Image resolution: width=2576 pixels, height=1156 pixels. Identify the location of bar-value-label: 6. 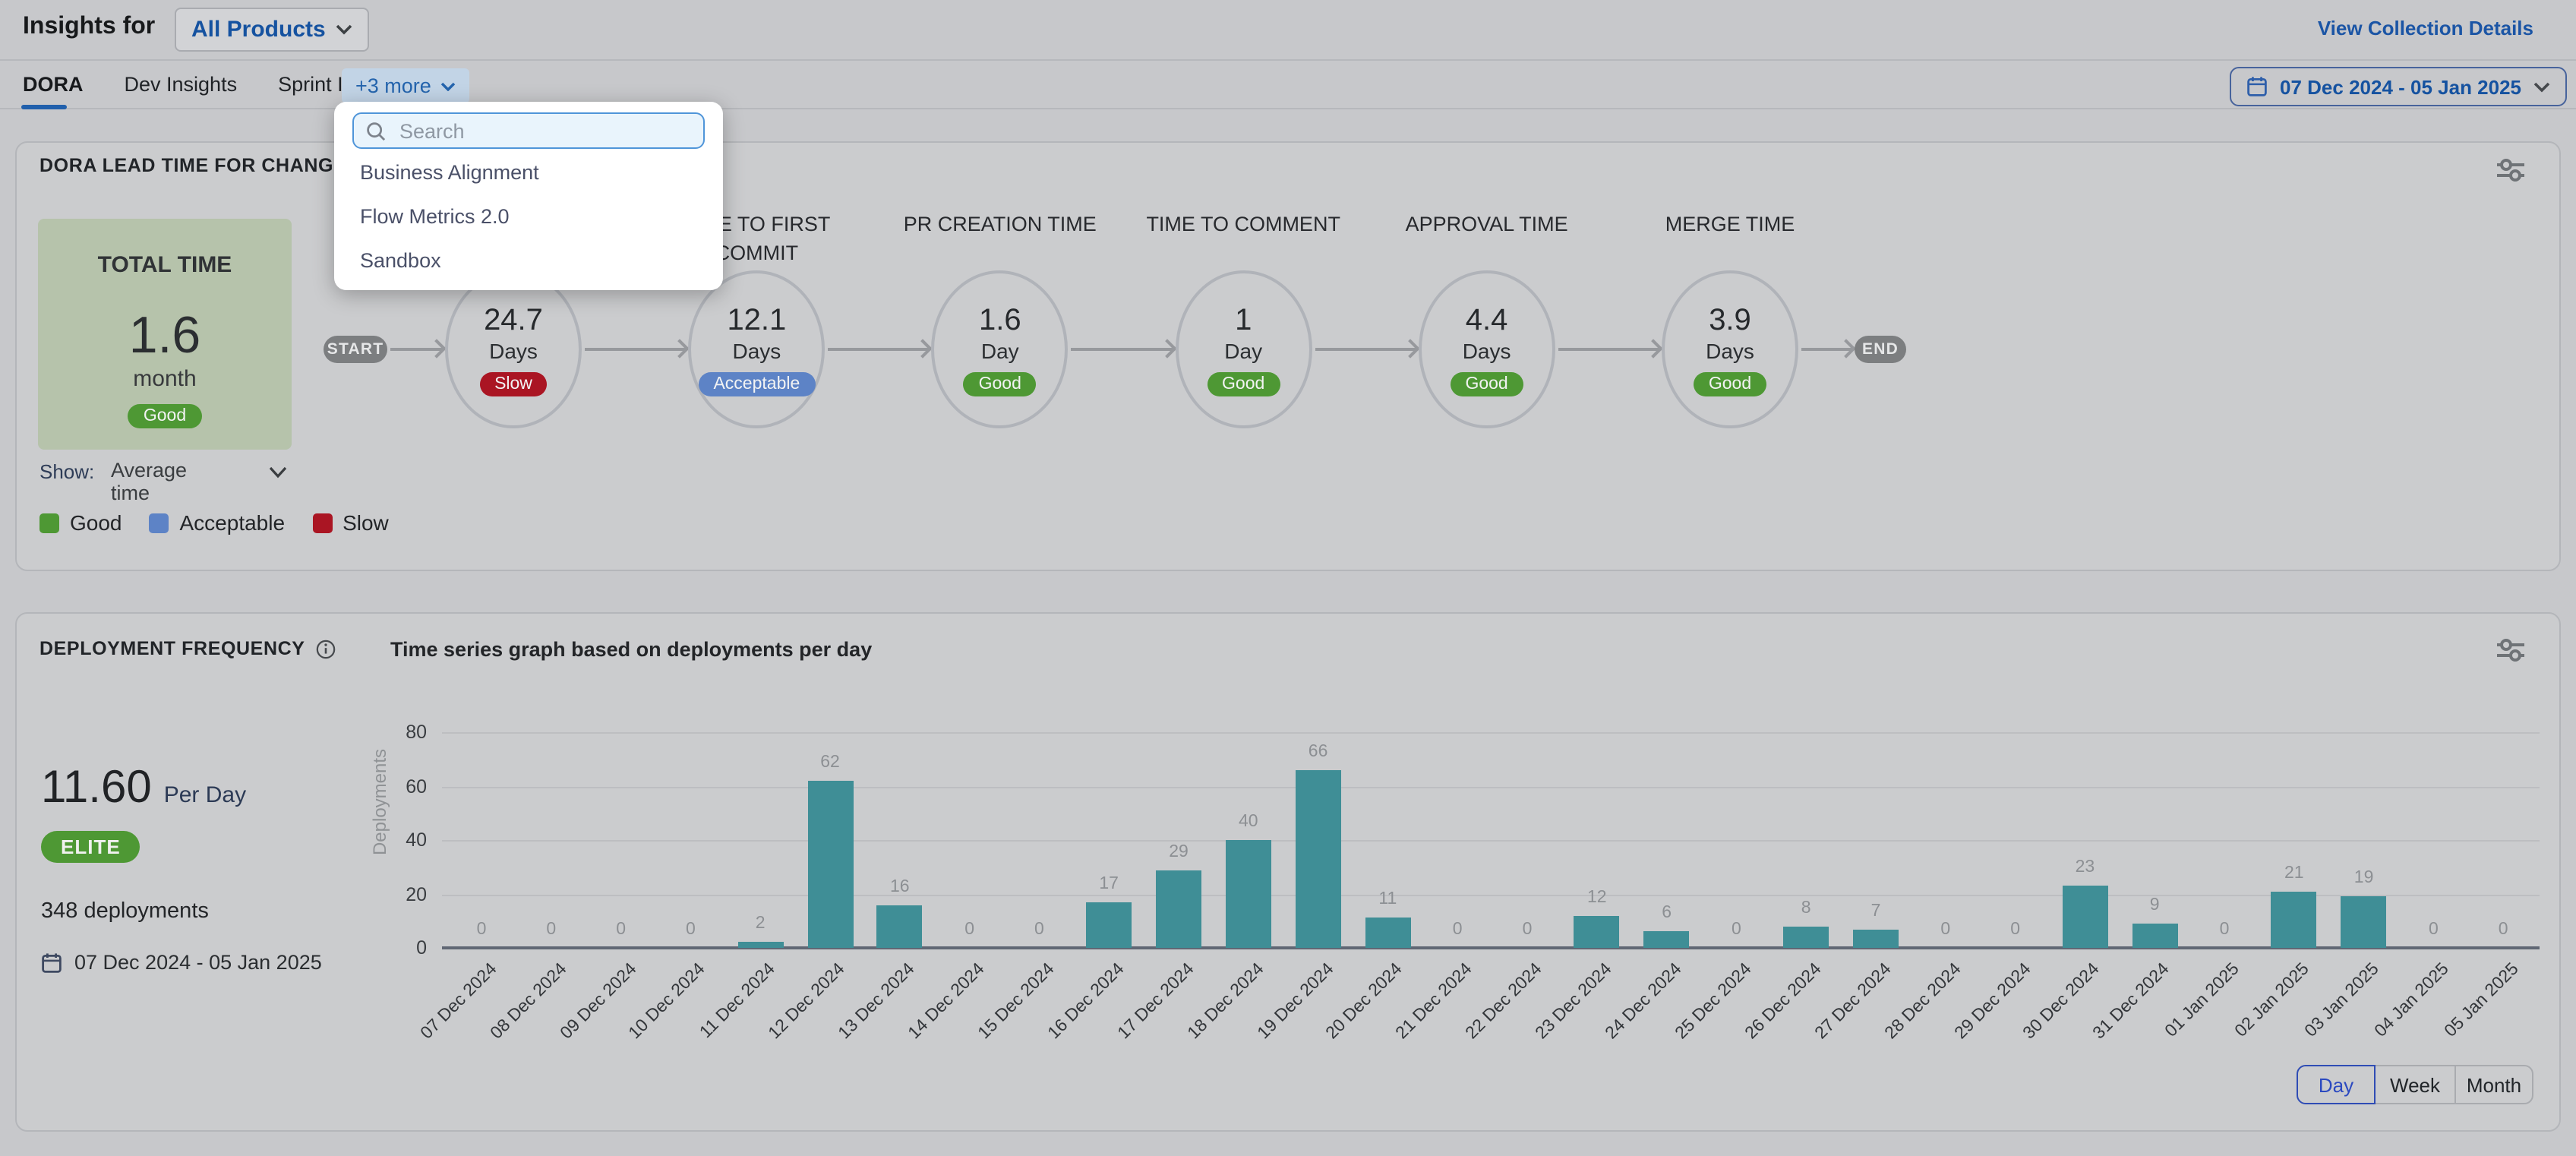
(1667, 913).